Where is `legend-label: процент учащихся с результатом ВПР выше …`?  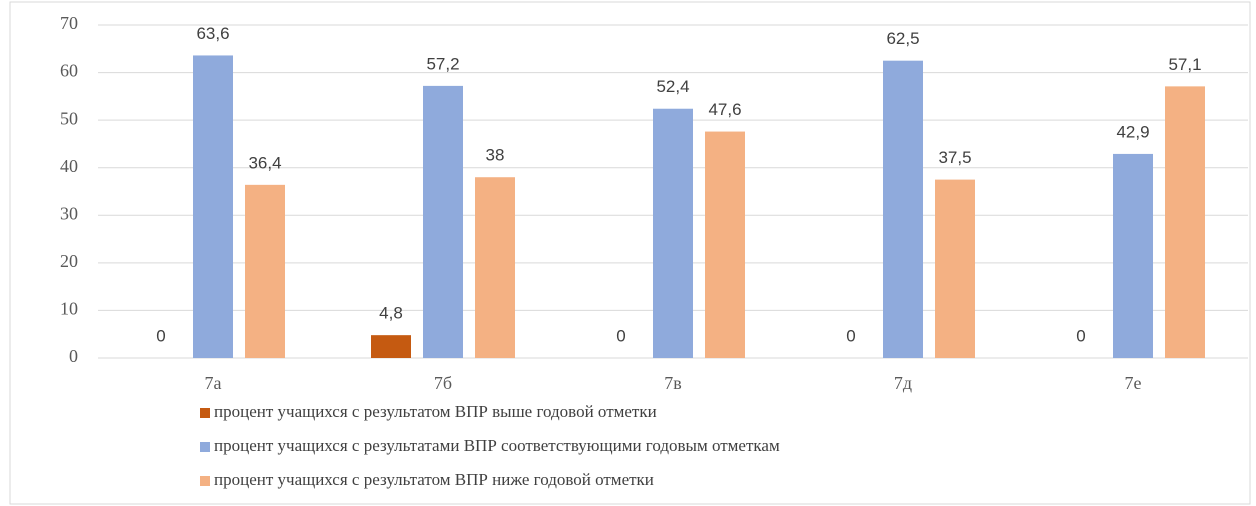
legend-label: процент учащихся с результатом ВПР выше … is located at coordinates (435, 411).